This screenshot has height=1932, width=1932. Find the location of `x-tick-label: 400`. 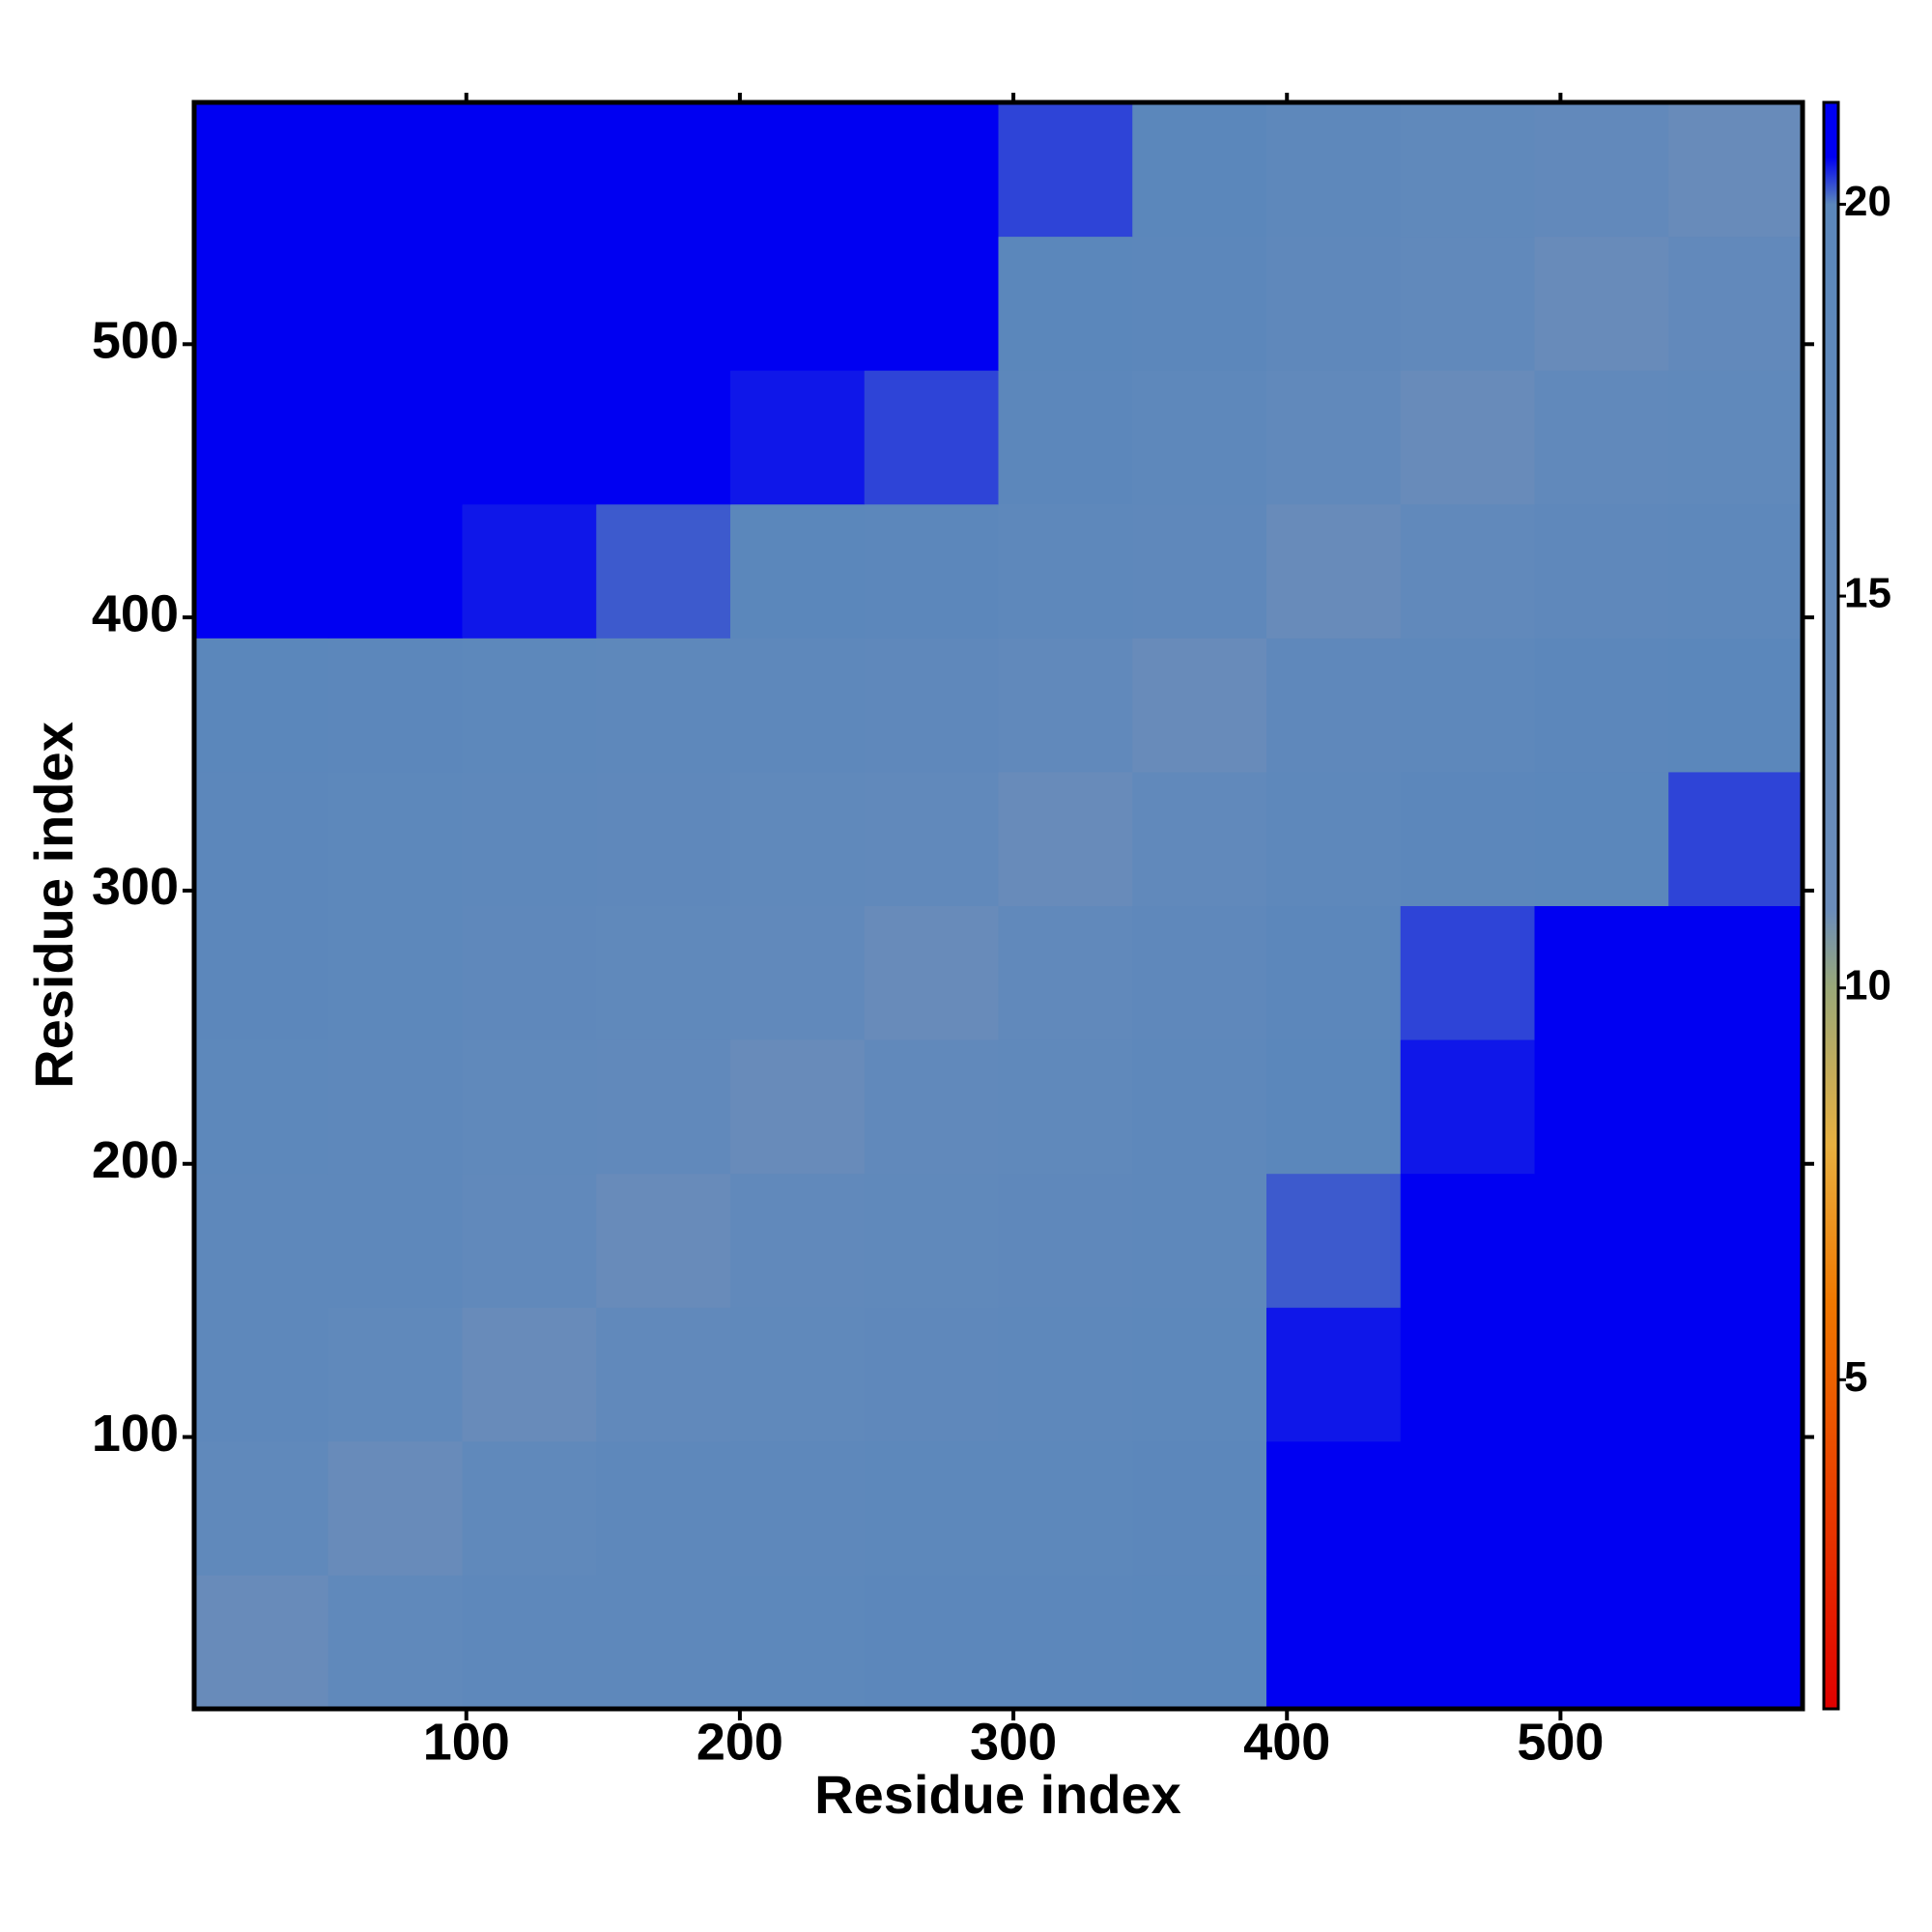

x-tick-label: 400 is located at coordinates (1286, 1742).